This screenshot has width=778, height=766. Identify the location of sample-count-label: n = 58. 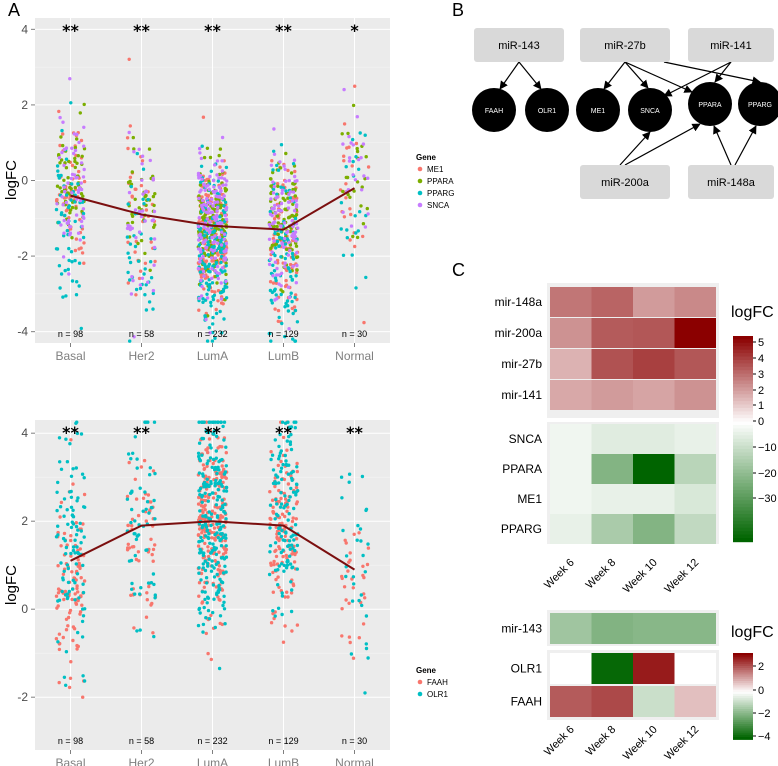
(141, 741).